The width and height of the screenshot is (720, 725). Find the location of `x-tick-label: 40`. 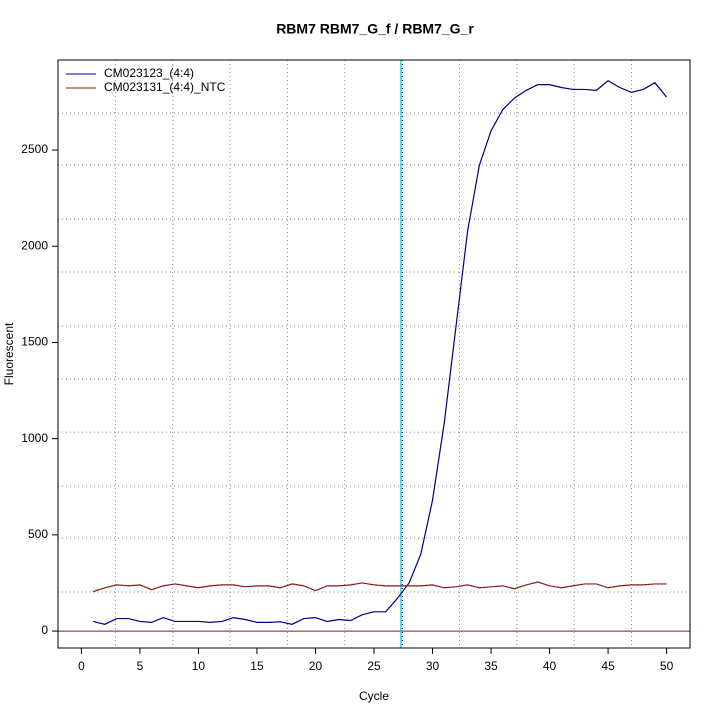

x-tick-label: 40 is located at coordinates (550, 666).